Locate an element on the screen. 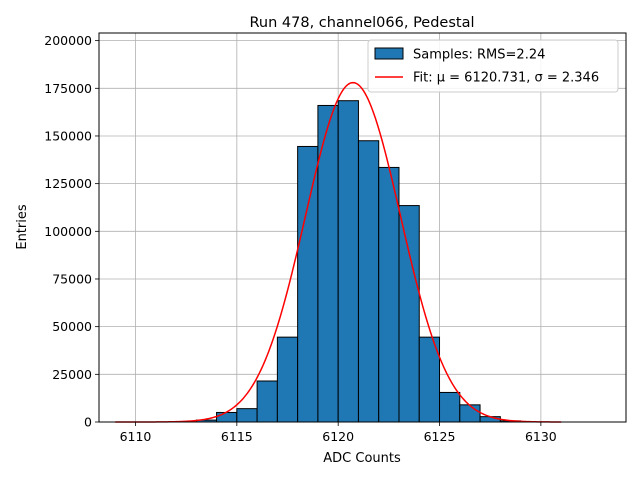  legend-box is located at coordinates (493, 66).